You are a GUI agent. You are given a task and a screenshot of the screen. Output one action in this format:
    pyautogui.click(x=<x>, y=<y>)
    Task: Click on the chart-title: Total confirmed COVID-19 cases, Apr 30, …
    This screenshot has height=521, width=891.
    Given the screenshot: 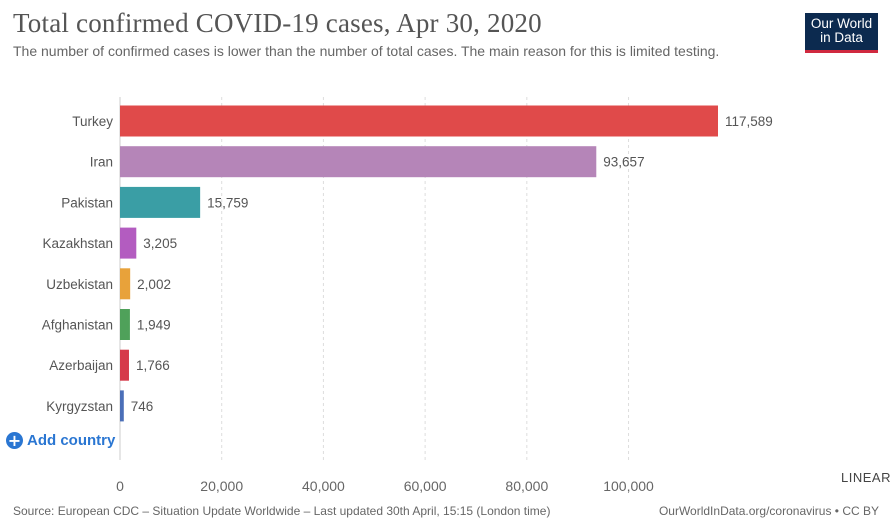 What is the action you would take?
    pyautogui.click(x=277, y=23)
    